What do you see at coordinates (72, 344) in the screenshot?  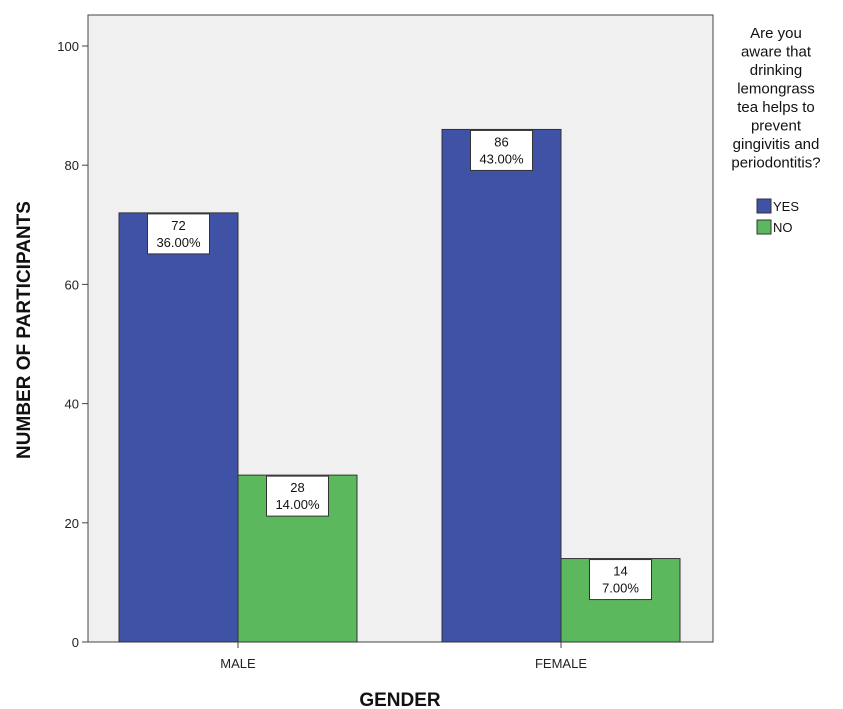 I see `y-axis: 0 20 40 60 80 100` at bounding box center [72, 344].